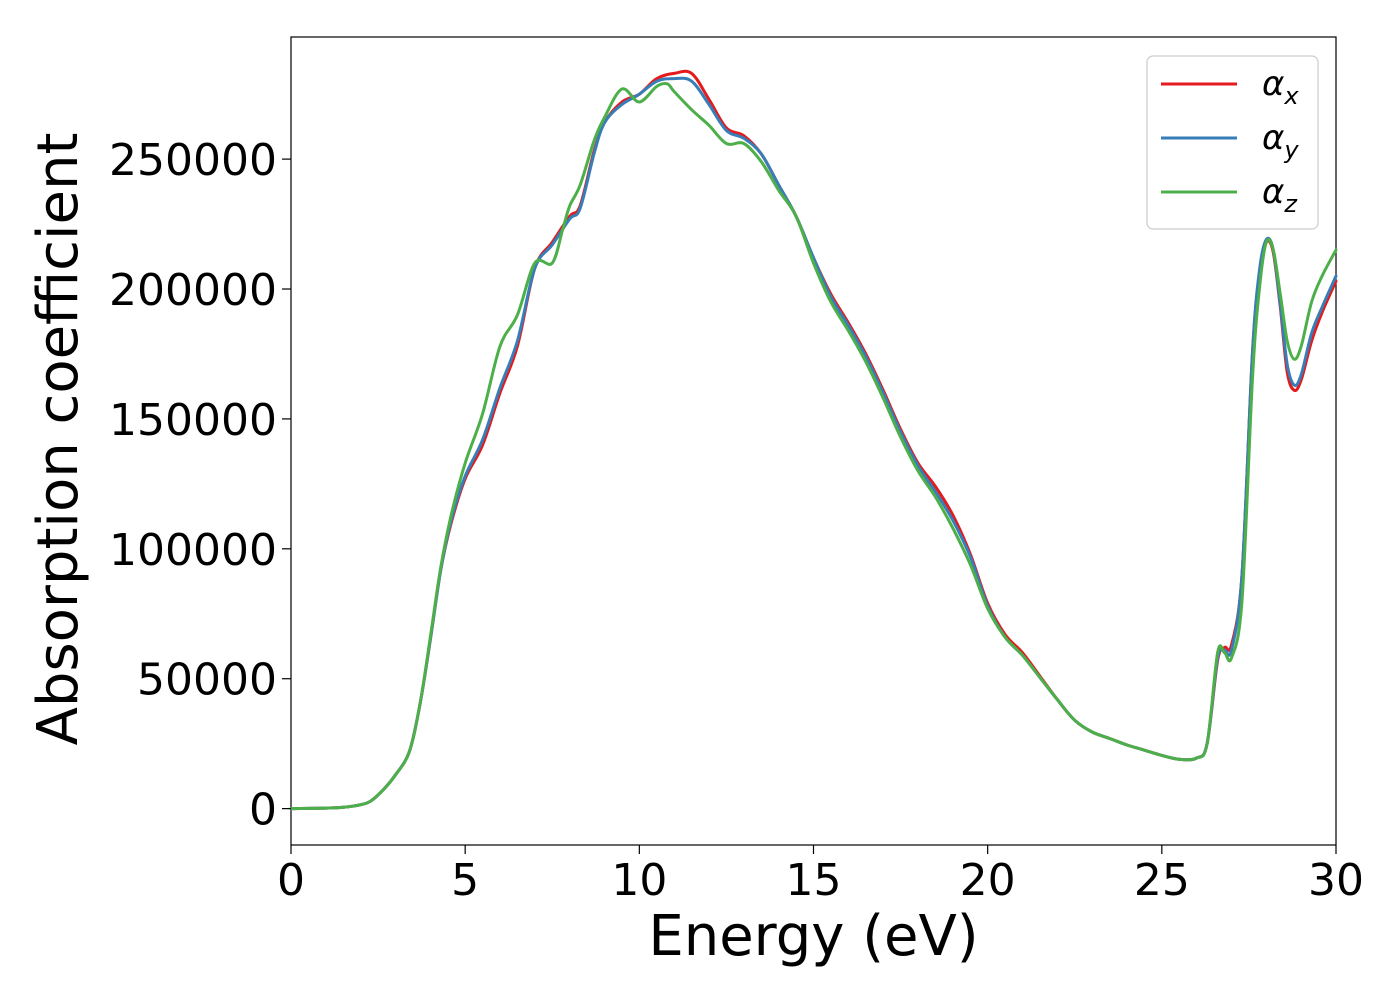 The width and height of the screenshot is (1400, 1000). Describe the element at coordinates (193, 420) in the screenshot. I see `y-tick-label: 150000` at that location.